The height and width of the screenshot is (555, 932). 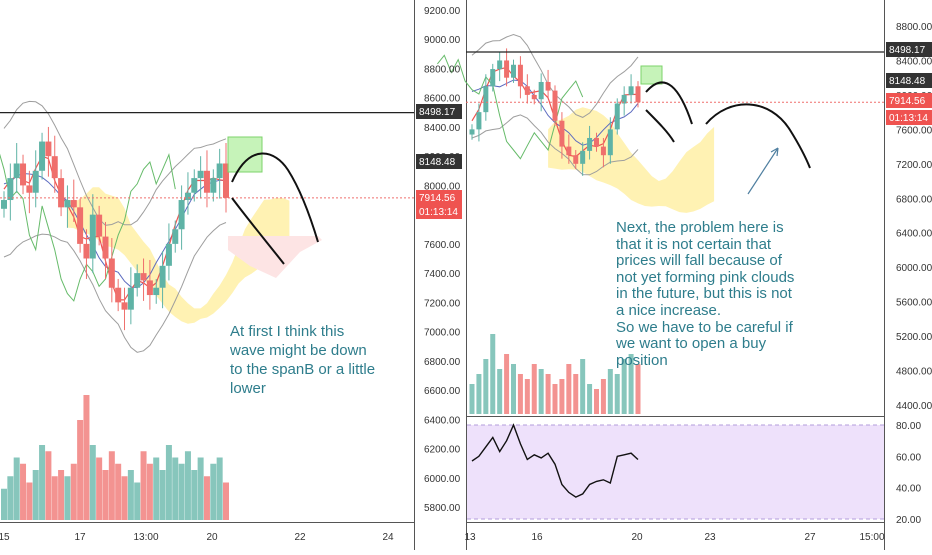 What do you see at coordinates (651, 75) in the screenshot?
I see `right-highlight-box` at bounding box center [651, 75].